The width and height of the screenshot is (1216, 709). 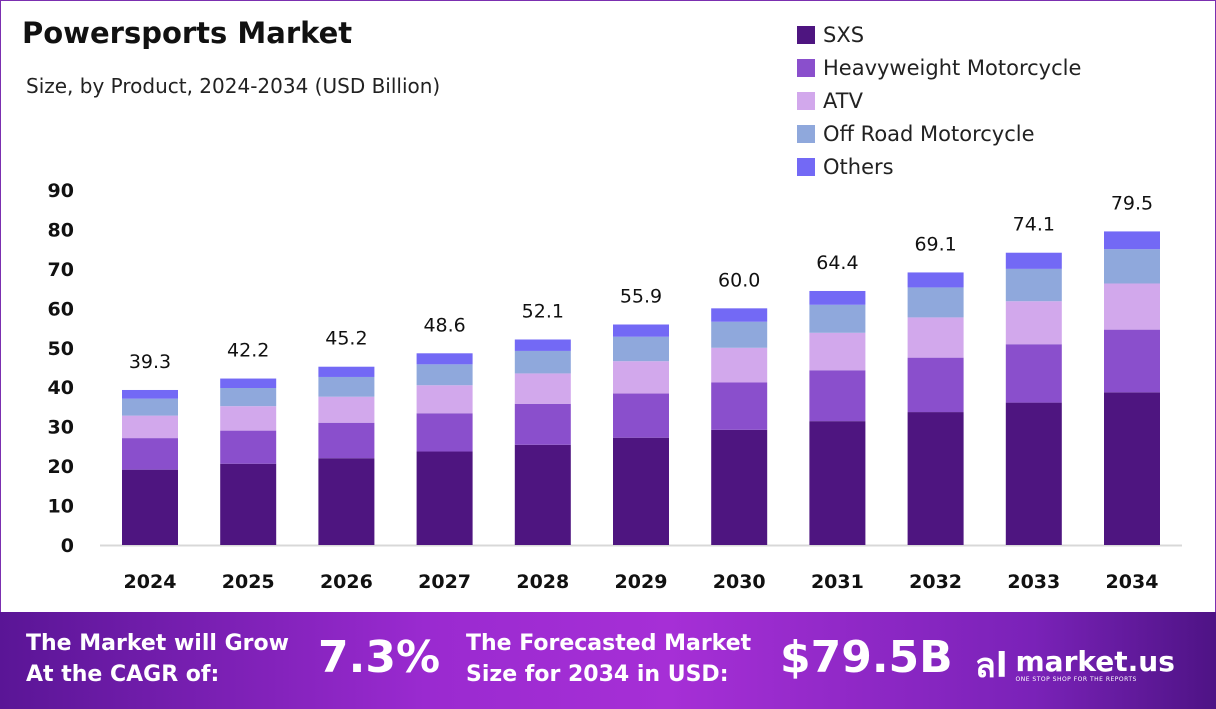 What do you see at coordinates (543, 311) in the screenshot?
I see `total-data-label: 52.1` at bounding box center [543, 311].